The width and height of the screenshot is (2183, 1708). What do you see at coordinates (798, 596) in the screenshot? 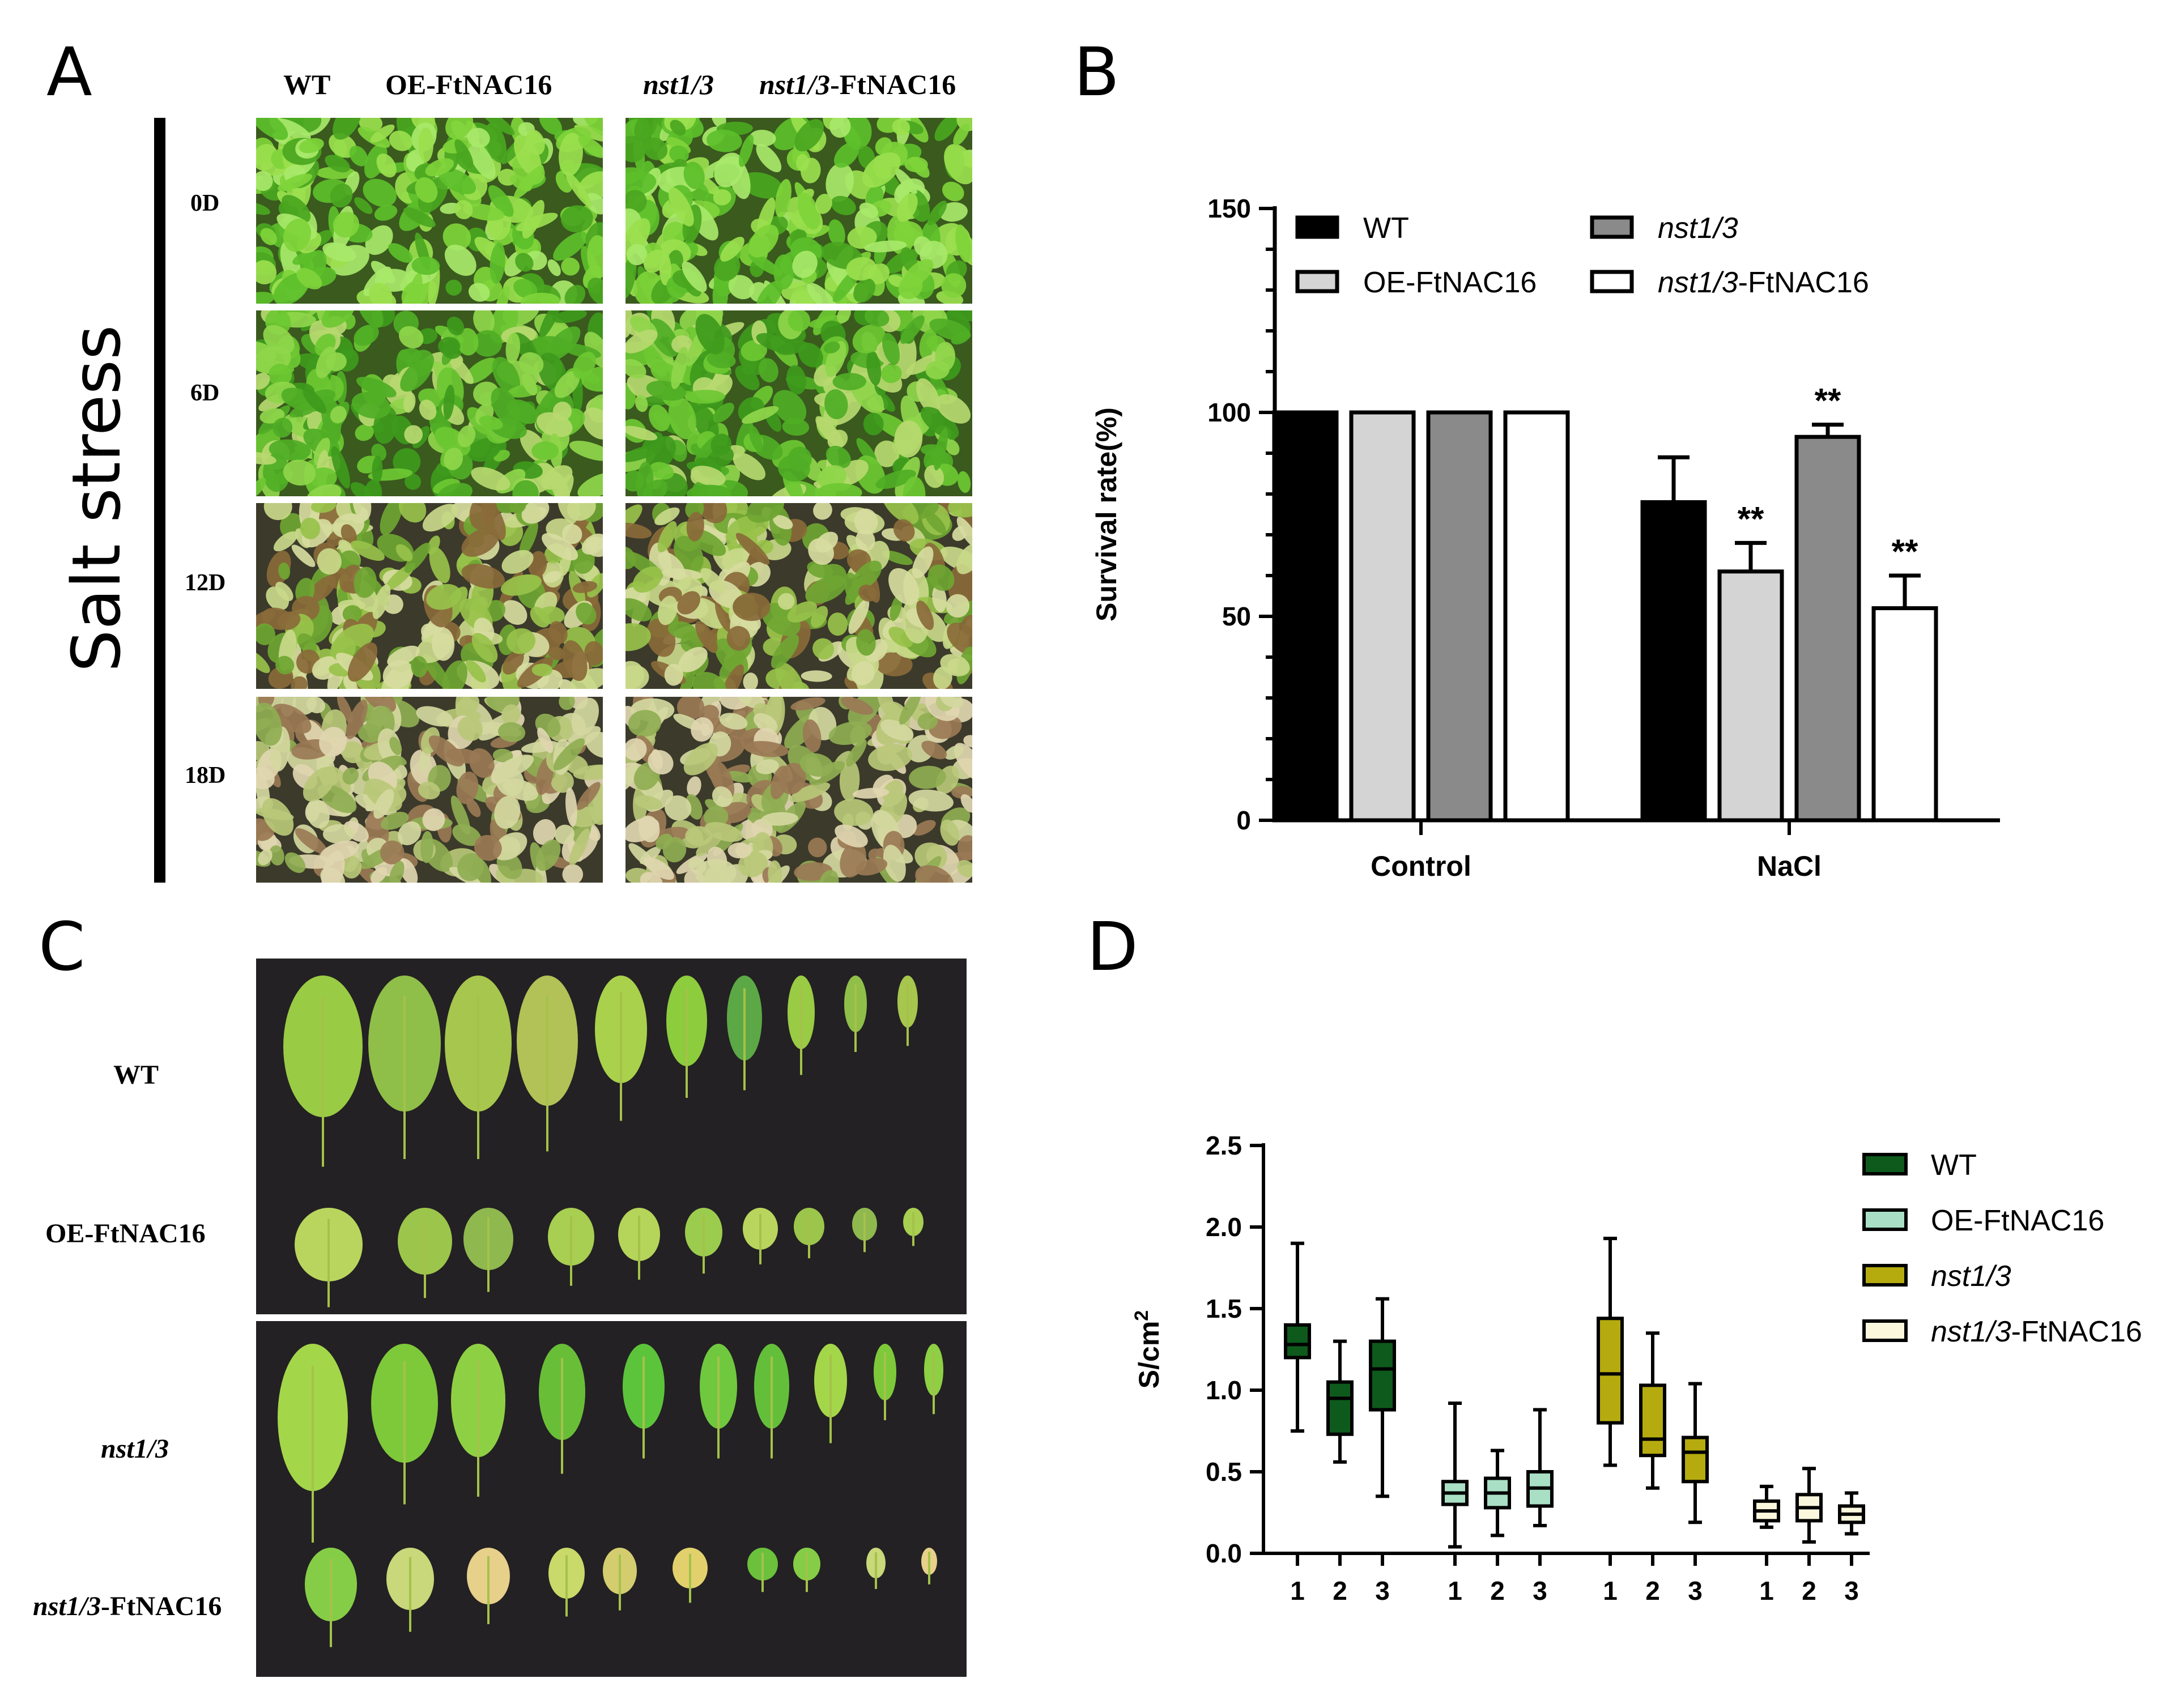
I see `seedlings` at bounding box center [798, 596].